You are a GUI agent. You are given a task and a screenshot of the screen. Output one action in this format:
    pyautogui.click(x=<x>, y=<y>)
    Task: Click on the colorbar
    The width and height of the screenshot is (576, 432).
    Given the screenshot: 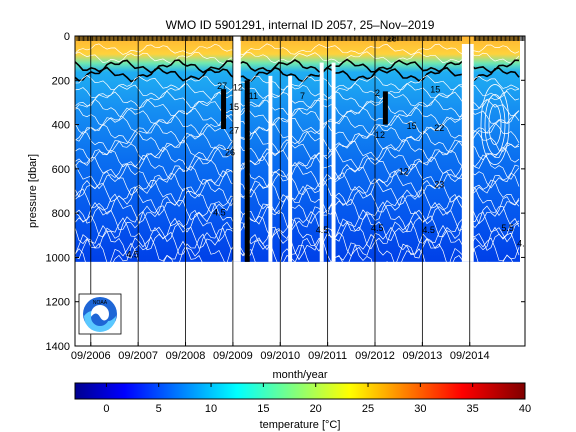 What is the action you would take?
    pyautogui.click(x=300, y=391)
    